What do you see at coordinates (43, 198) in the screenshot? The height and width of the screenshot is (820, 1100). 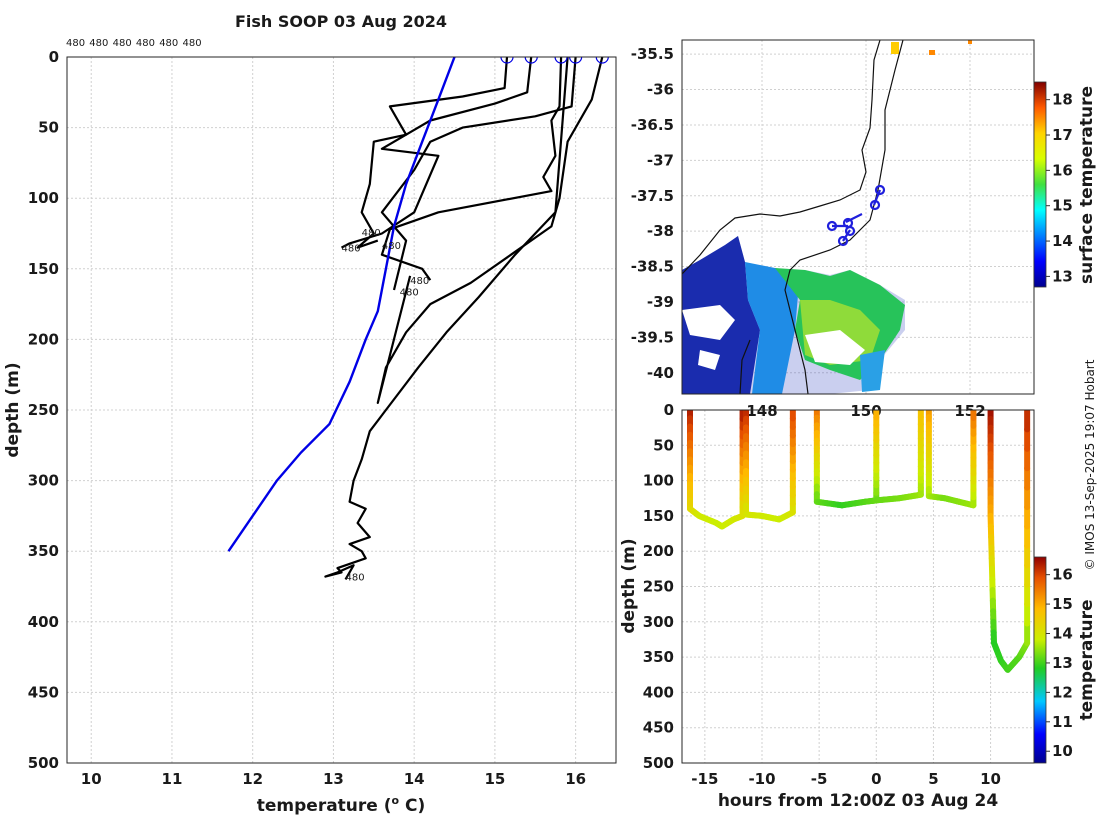 I see `y-tick-label: 100` at bounding box center [43, 198].